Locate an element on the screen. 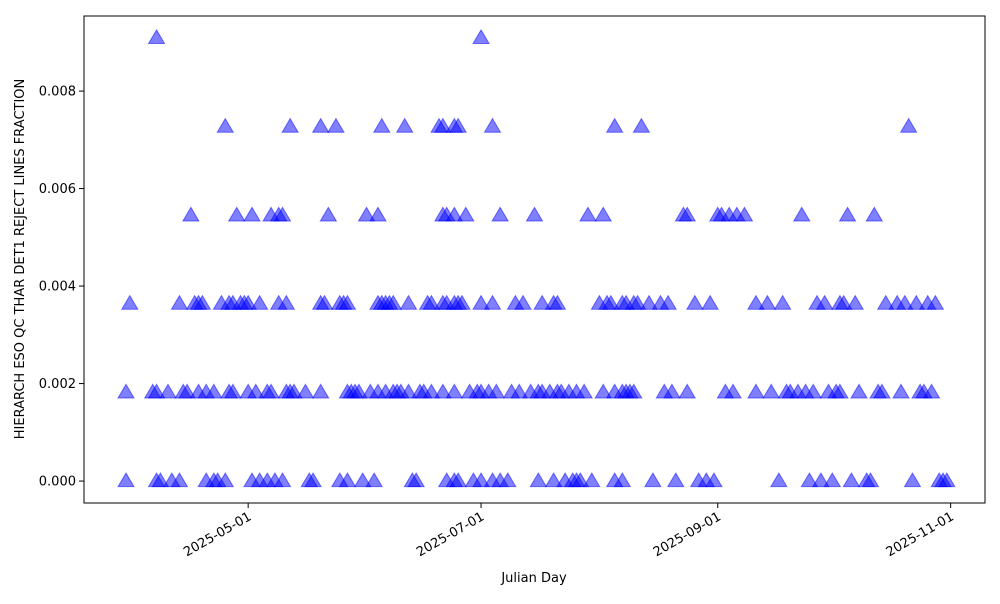  x-axis-label: Julian Day is located at coordinates (533, 578).